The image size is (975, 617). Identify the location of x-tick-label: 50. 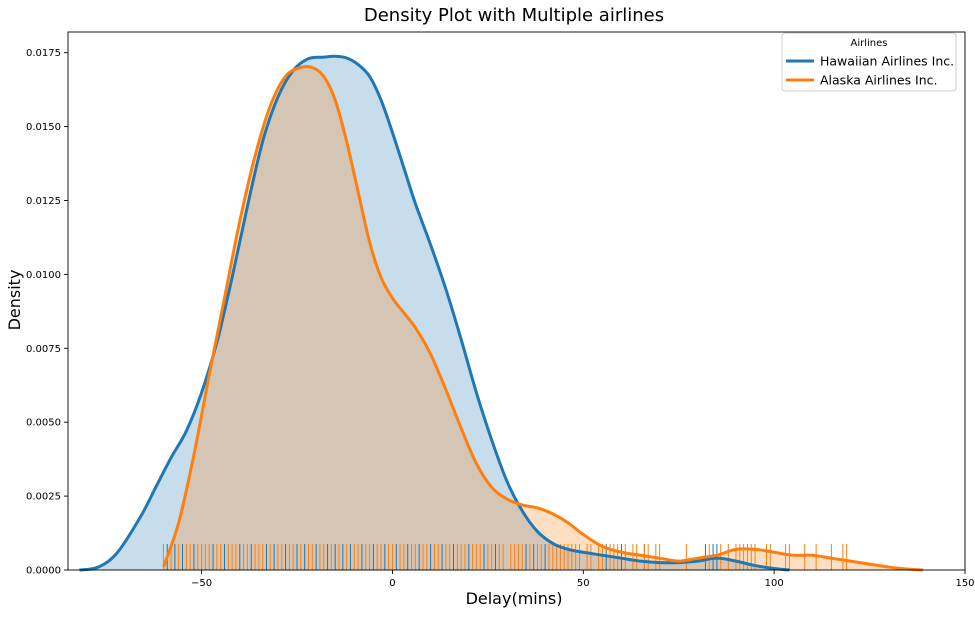
(583, 583).